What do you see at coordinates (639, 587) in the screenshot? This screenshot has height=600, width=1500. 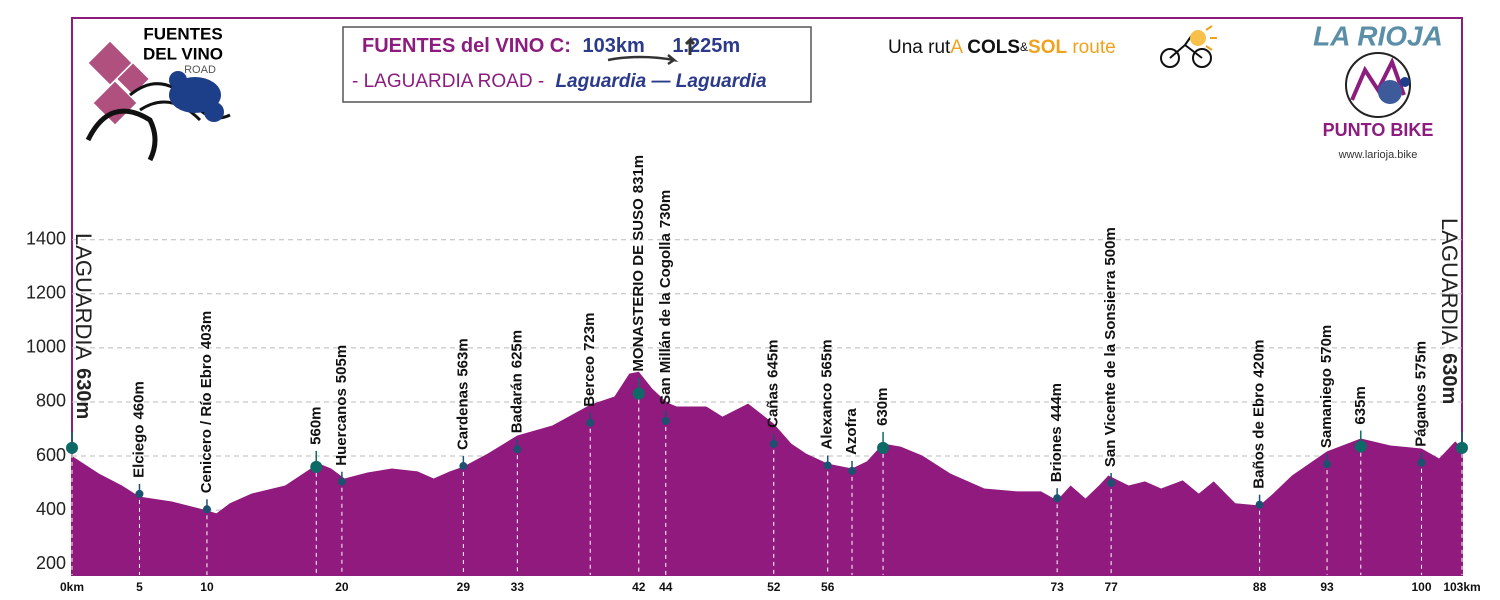 I see `x-tick-label: 42` at bounding box center [639, 587].